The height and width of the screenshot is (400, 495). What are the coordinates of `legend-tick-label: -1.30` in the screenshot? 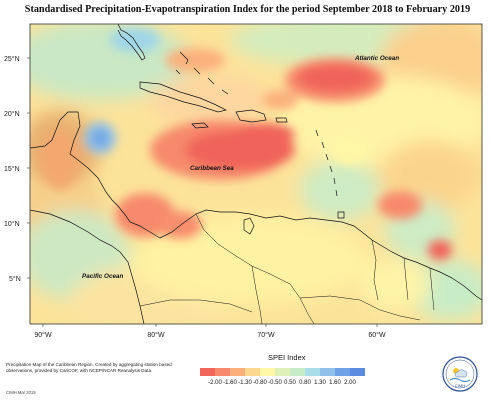 It's located at (245, 383).